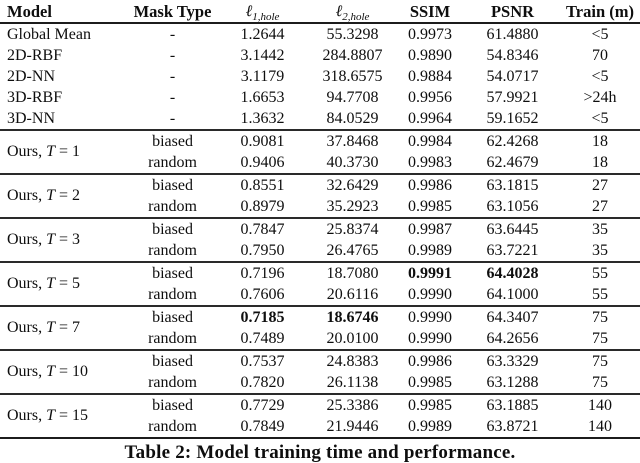 The image size is (640, 463). I want to click on metric-cell-l2: 55.3298, so click(352, 34).